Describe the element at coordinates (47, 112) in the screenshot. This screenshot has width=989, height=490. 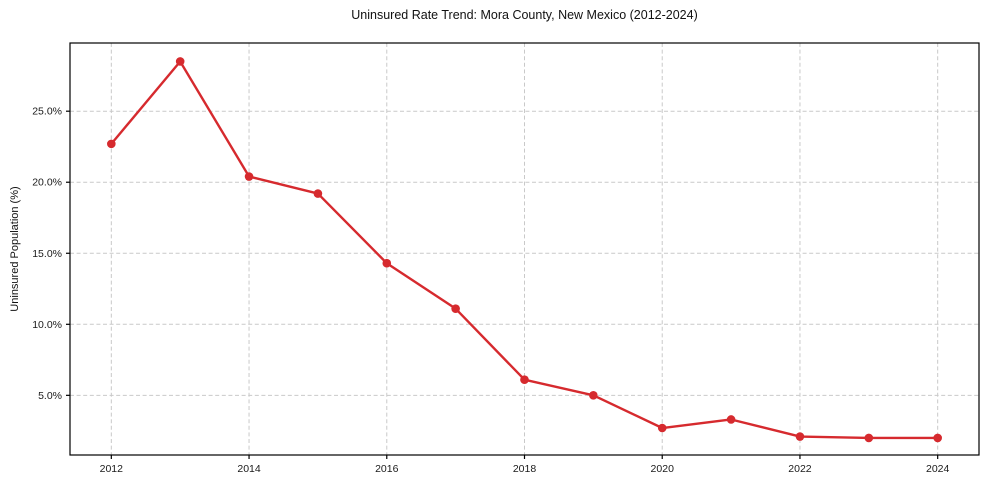
I see `y-tick-label: 25.0%` at that location.